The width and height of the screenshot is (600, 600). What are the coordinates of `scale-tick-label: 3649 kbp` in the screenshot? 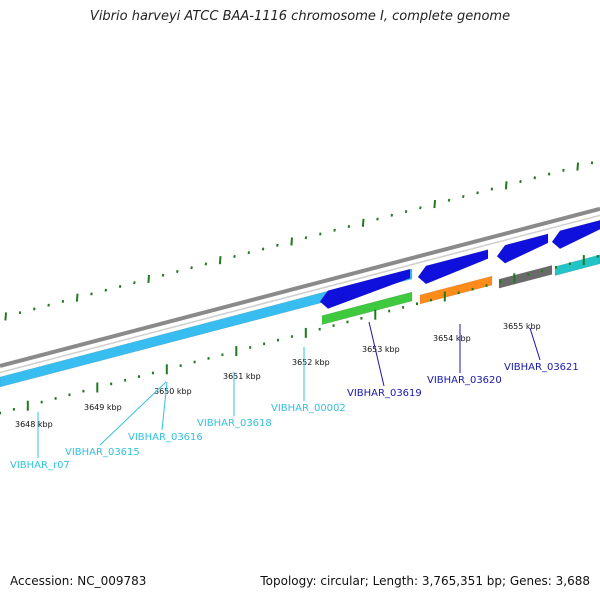 It's located at (103, 407).